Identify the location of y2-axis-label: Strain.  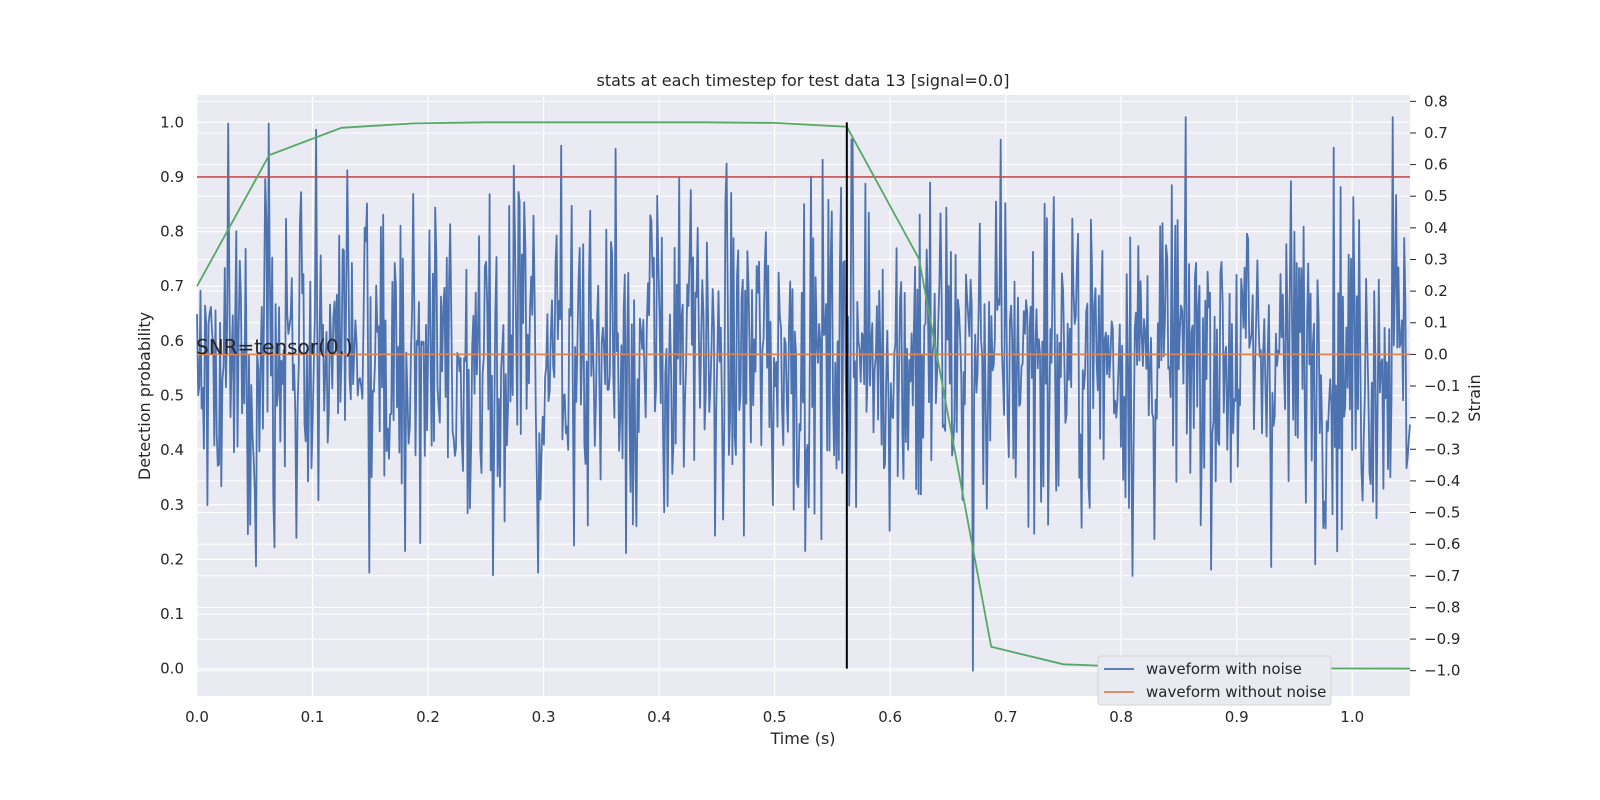
(1474, 397).